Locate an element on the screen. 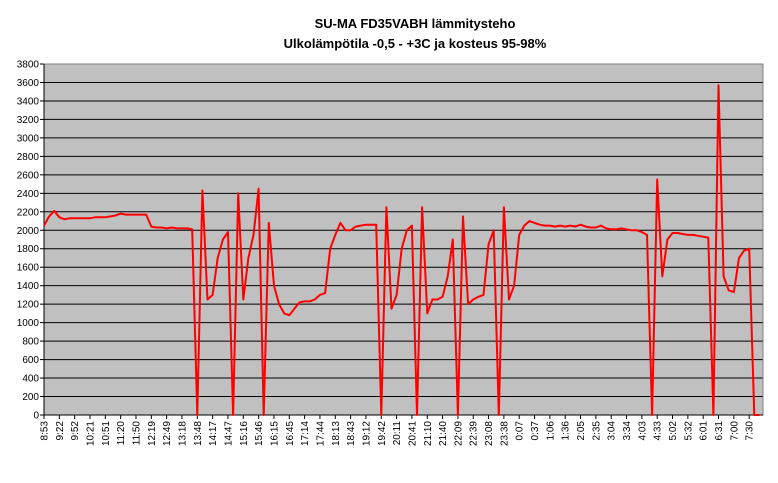 This screenshot has width=778, height=483. x-tick-label: 2:05 is located at coordinates (581, 431).